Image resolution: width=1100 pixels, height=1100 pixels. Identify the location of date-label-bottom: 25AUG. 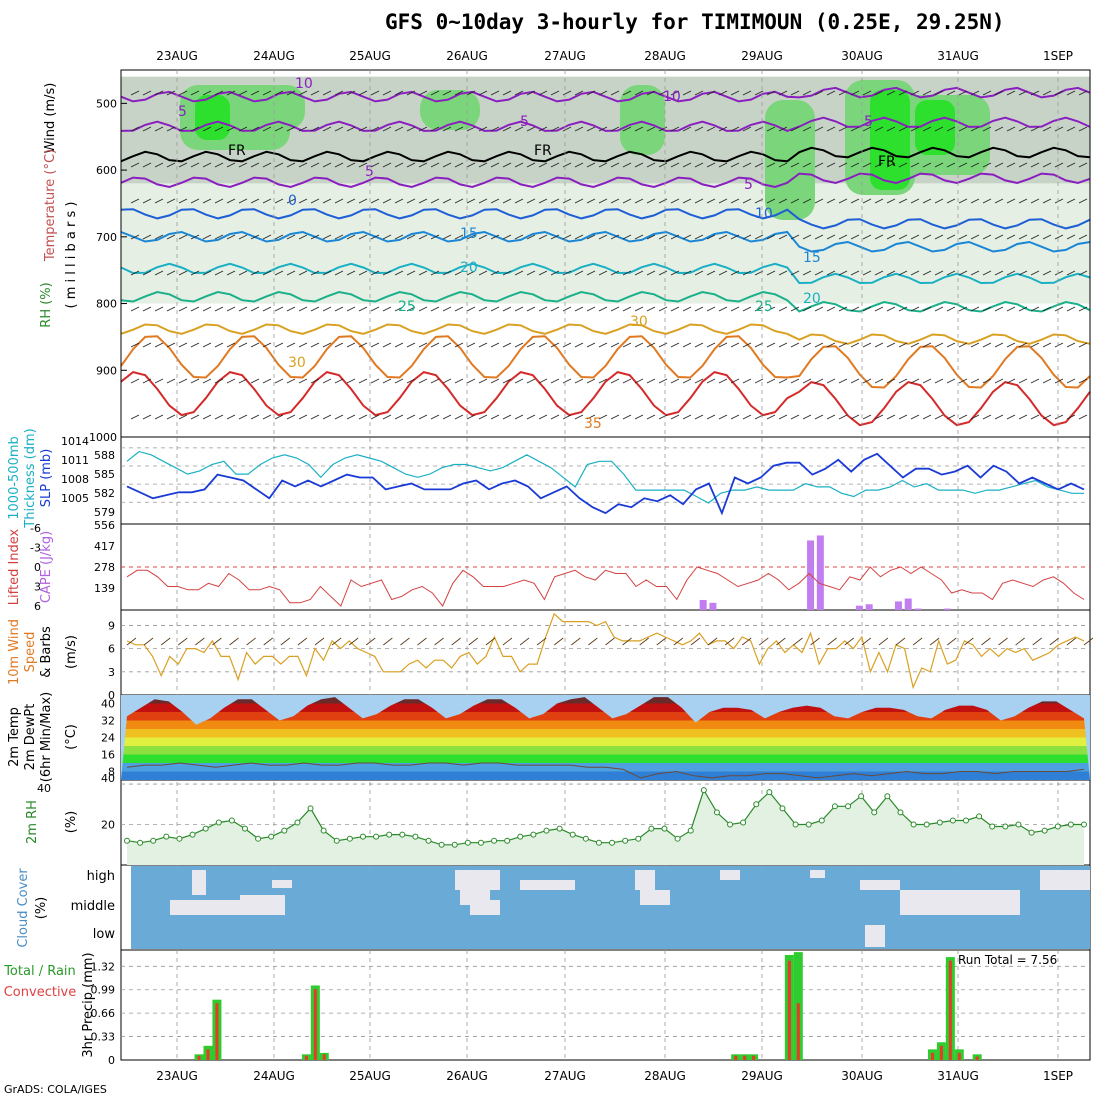
(370, 1076).